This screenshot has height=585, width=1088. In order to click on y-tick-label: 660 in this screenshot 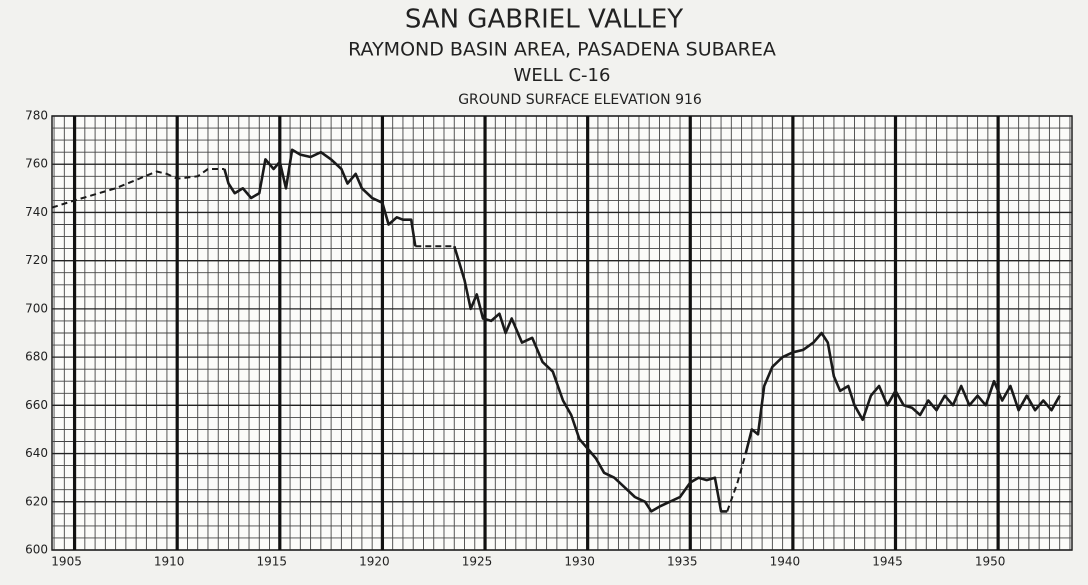, I will do `click(36, 405)`.